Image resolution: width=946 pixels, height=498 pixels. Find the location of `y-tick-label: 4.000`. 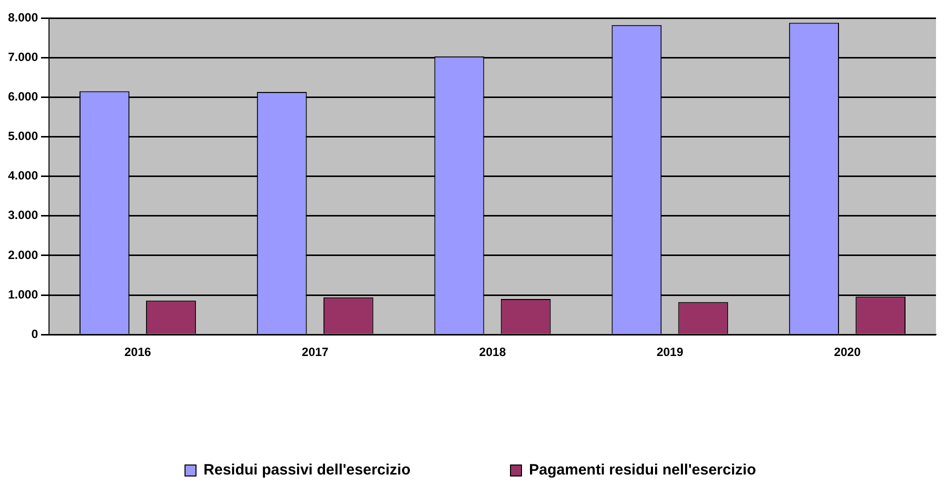

y-tick-label: 4.000 is located at coordinates (23, 175).